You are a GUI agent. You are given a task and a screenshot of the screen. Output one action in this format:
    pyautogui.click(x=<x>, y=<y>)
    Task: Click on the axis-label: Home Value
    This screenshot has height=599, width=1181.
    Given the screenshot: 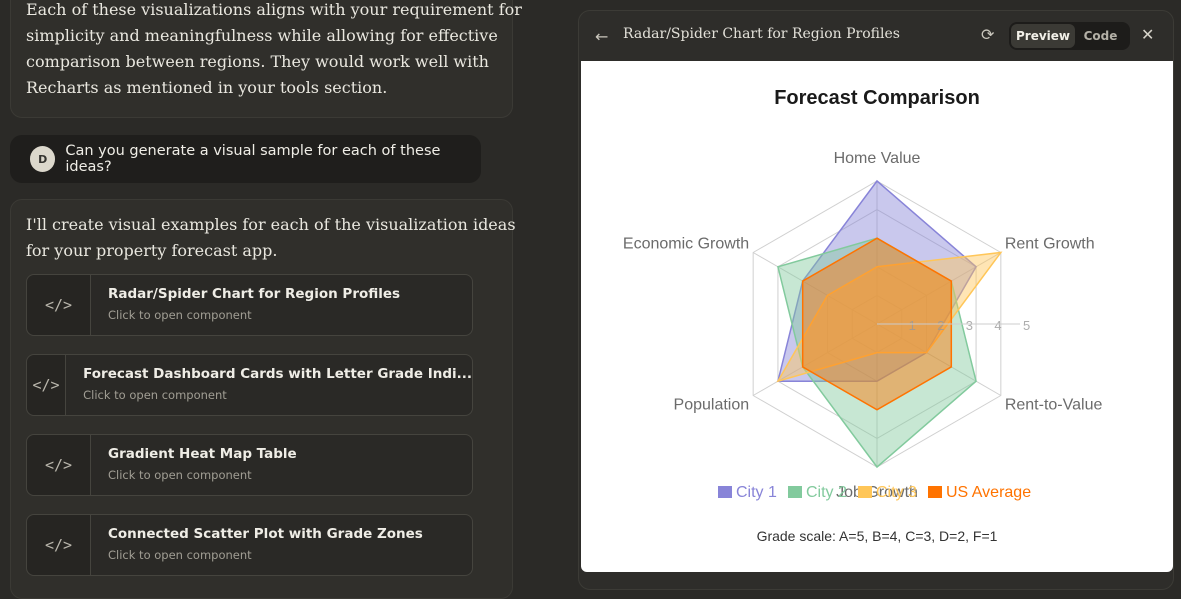 What is the action you would take?
    pyautogui.click(x=877, y=158)
    